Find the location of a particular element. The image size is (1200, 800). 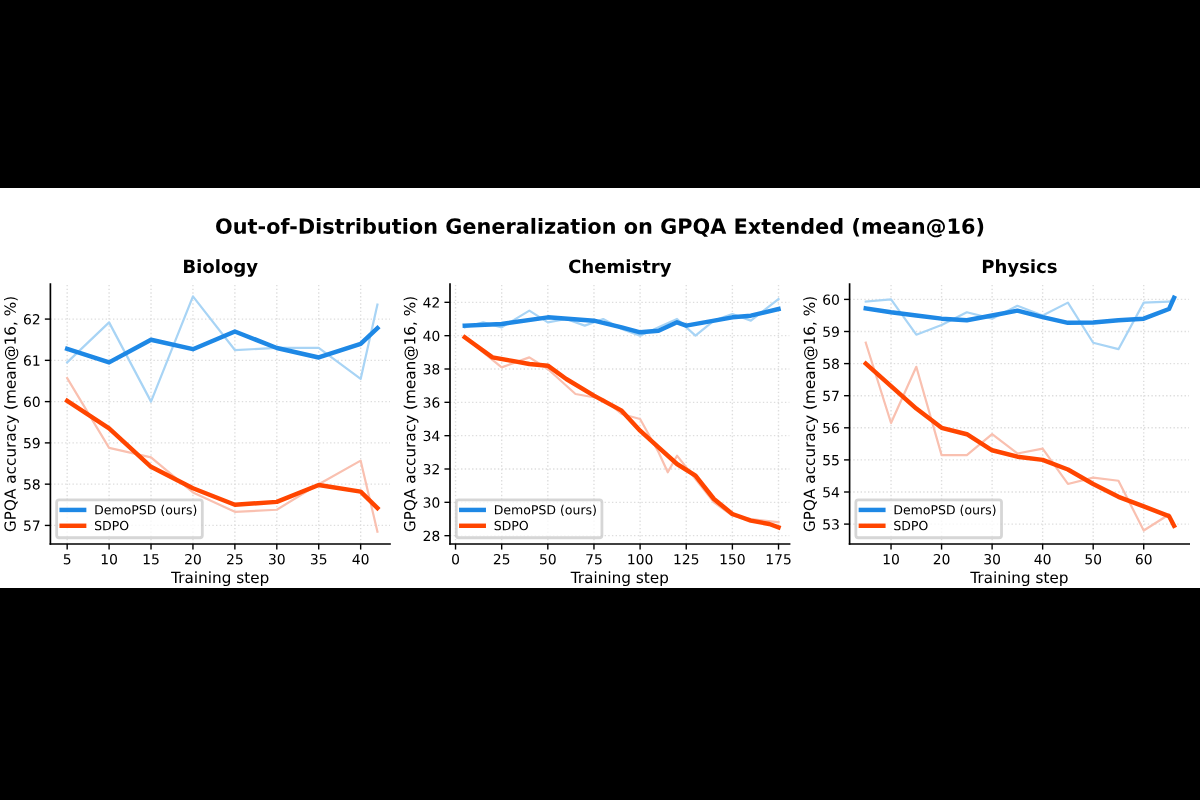

chart-title: Physics is located at coordinates (1019, 268).